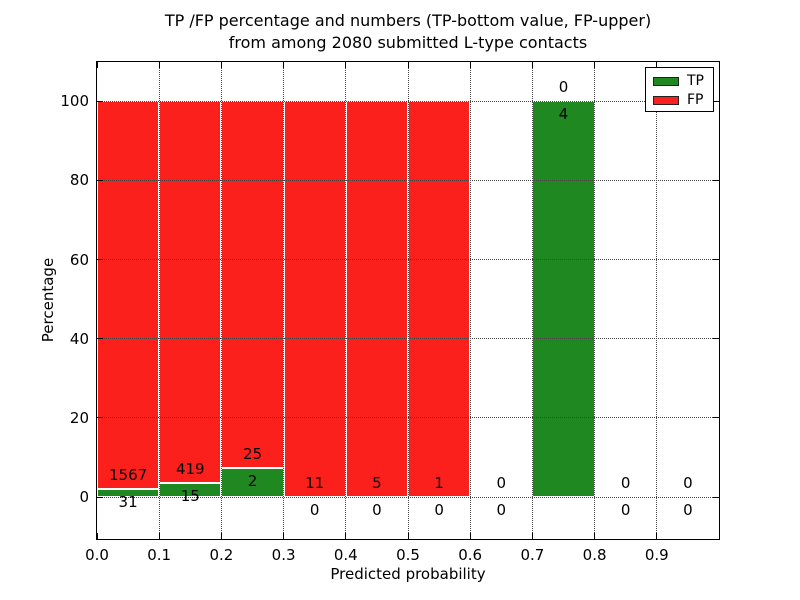  Describe the element at coordinates (408, 555) in the screenshot. I see `x-tick-label: 0.5` at that location.